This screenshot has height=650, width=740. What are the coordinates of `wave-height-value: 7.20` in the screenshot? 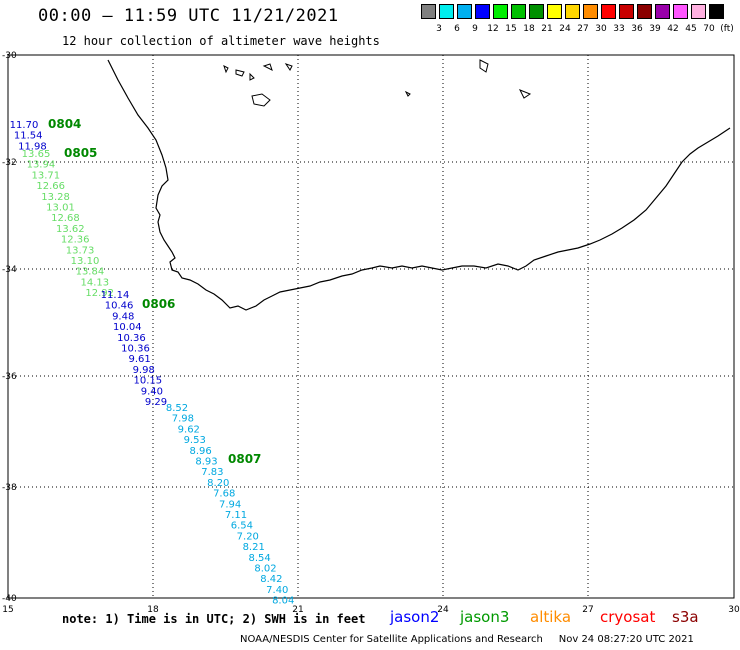 It's located at (248, 536).